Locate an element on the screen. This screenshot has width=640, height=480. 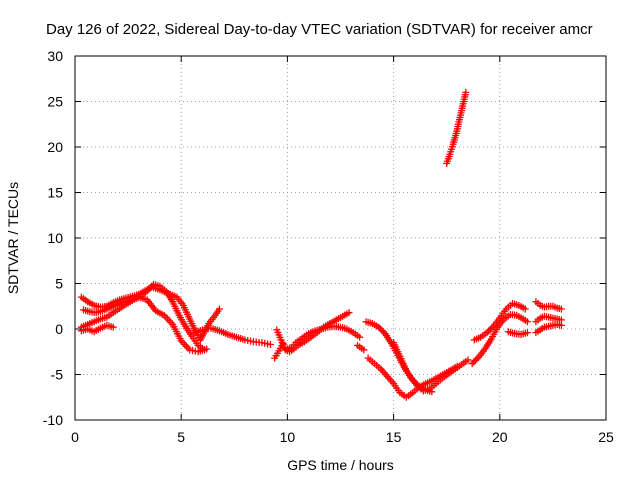
series-track-h is located at coordinates (279, 351).